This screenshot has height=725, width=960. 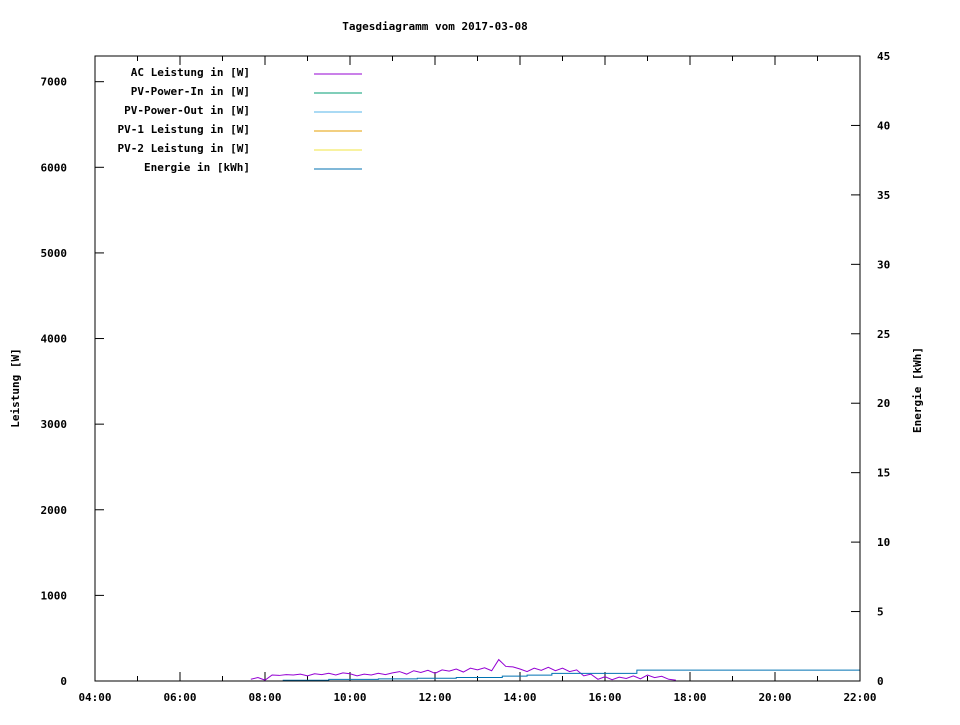 I want to click on y2-tick-label: 20, so click(x=883, y=403).